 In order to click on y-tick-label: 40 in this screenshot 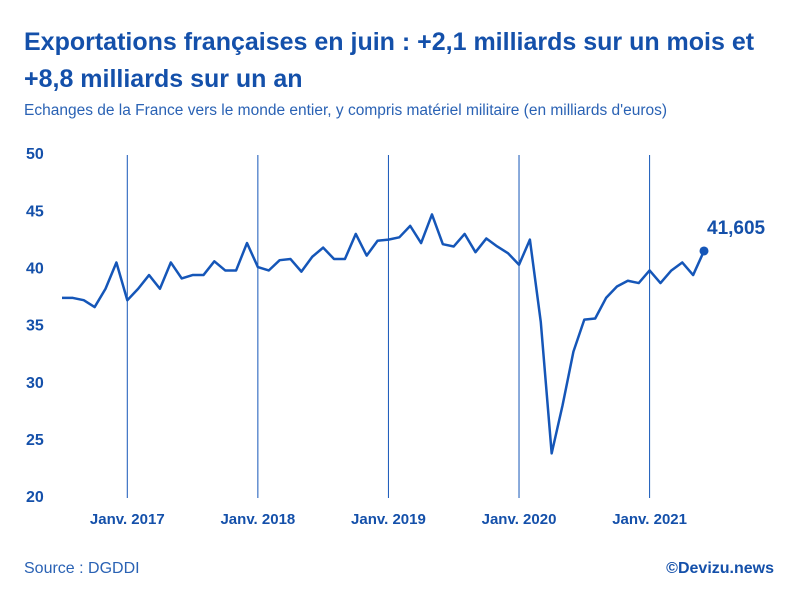, I will do `click(35, 269)`.